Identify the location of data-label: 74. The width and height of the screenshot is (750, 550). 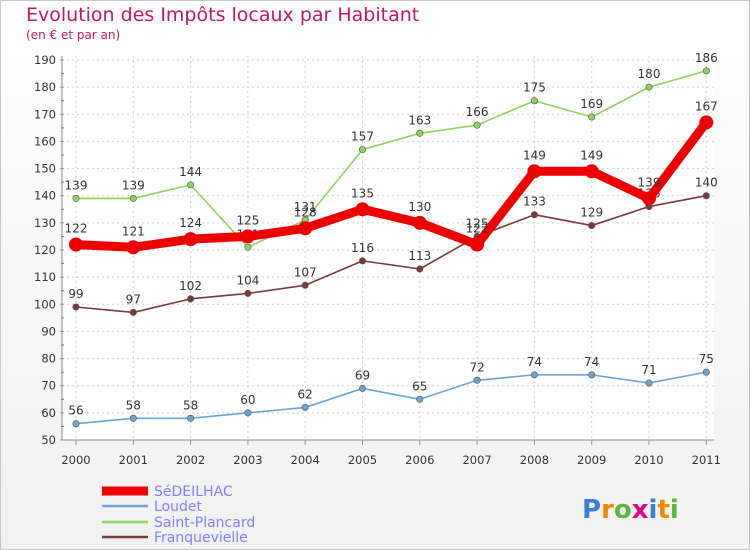
(591, 362).